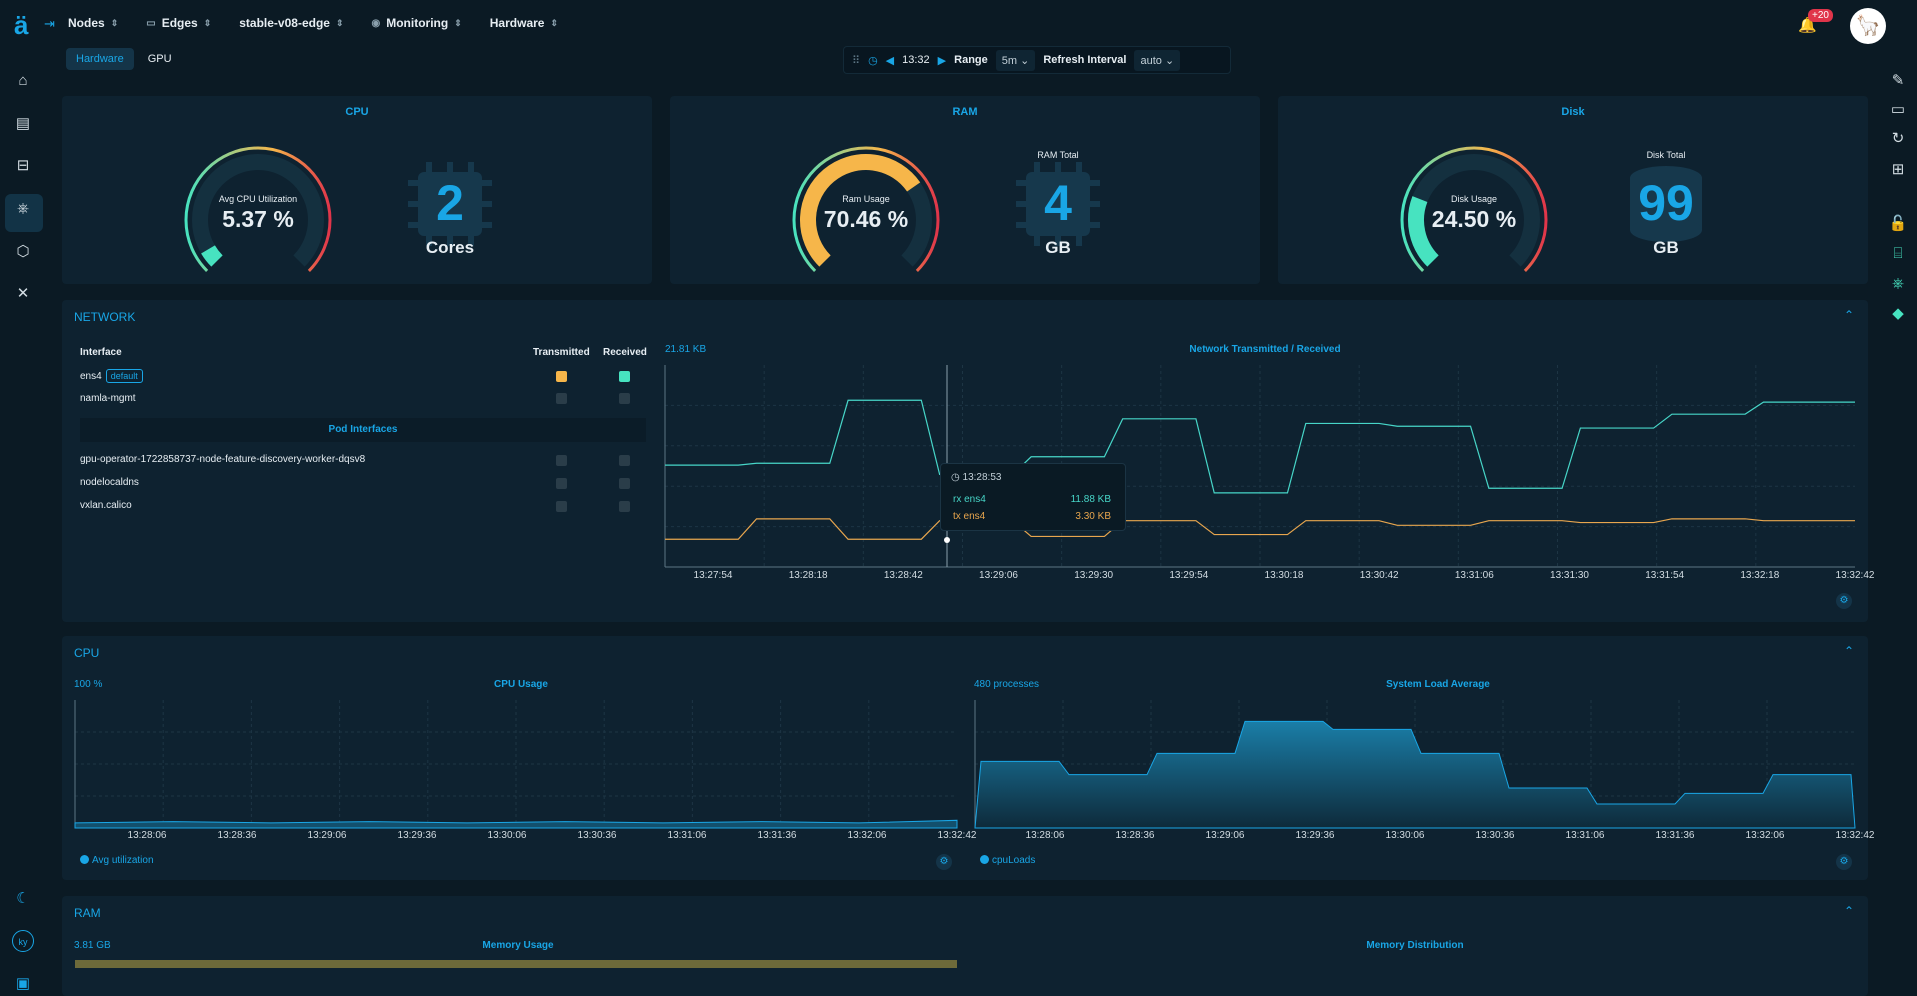 This screenshot has width=1917, height=996. Describe the element at coordinates (1260, 446) in the screenshot. I see `series-line-rx-ens4` at that location.